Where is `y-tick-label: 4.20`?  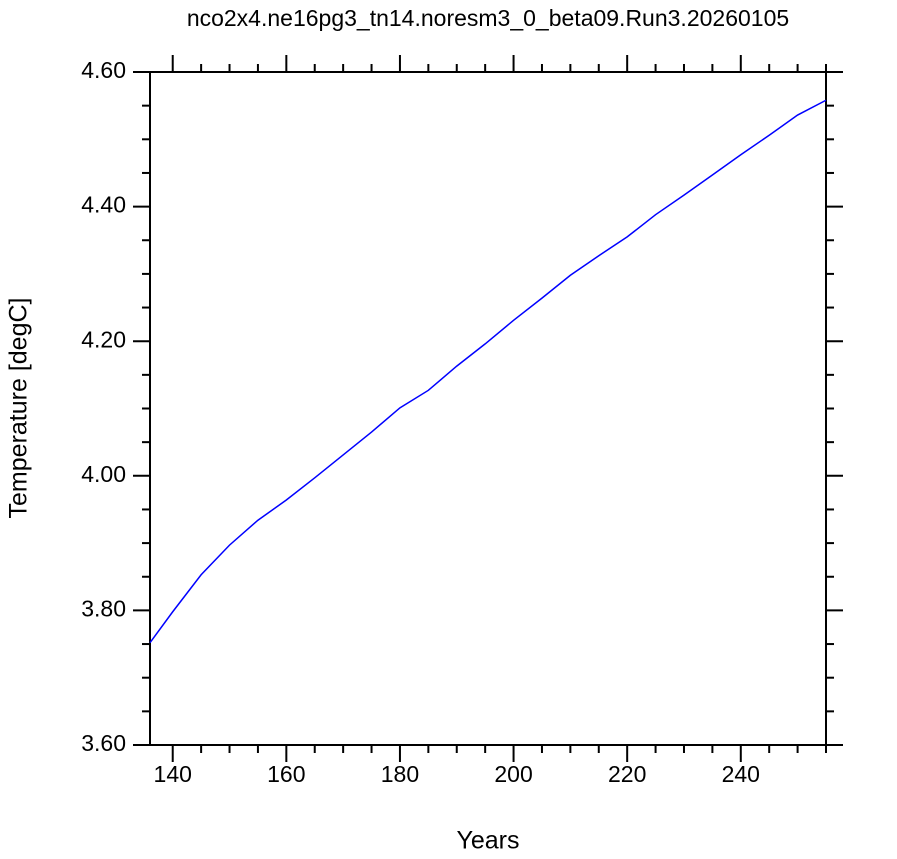
y-tick-label: 4.20 is located at coordinates (103, 339).